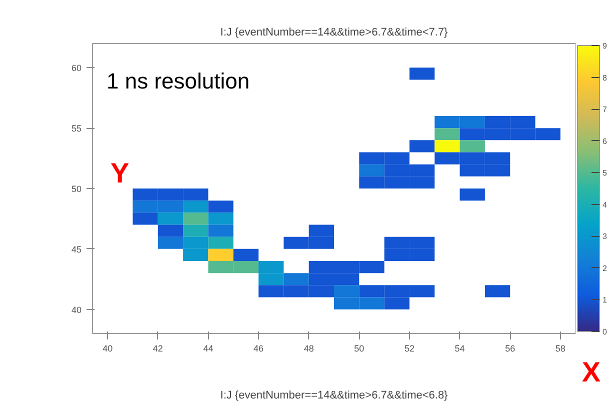 The width and height of the screenshot is (611, 401). What do you see at coordinates (605, 237) in the screenshot?
I see `color-bar-label: 3` at bounding box center [605, 237].